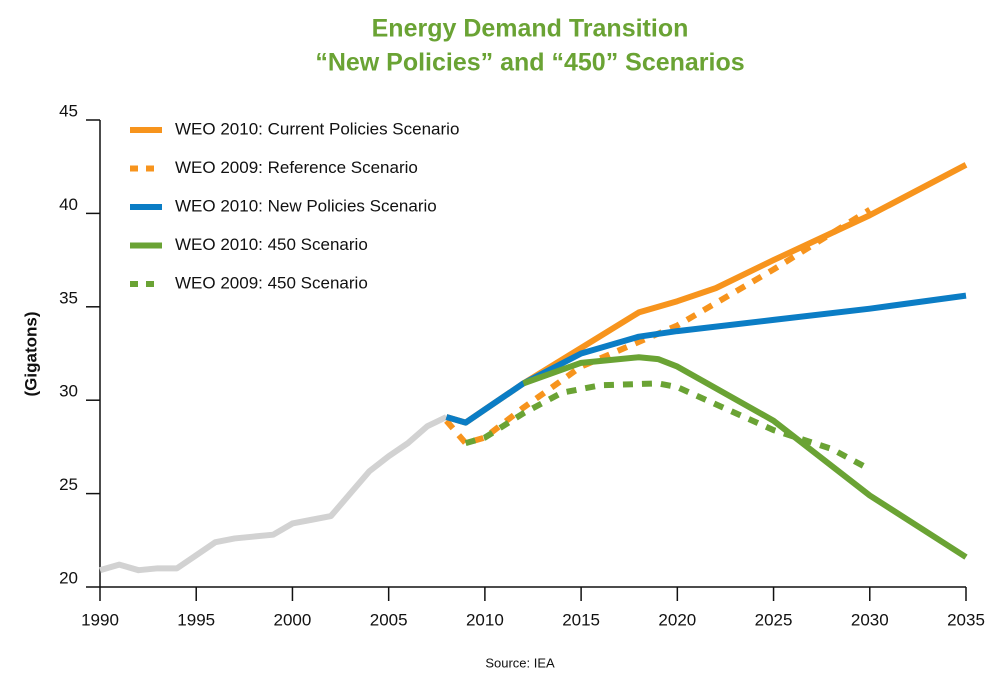  Describe the element at coordinates (68, 577) in the screenshot. I see `y-tick-label: 20` at that location.